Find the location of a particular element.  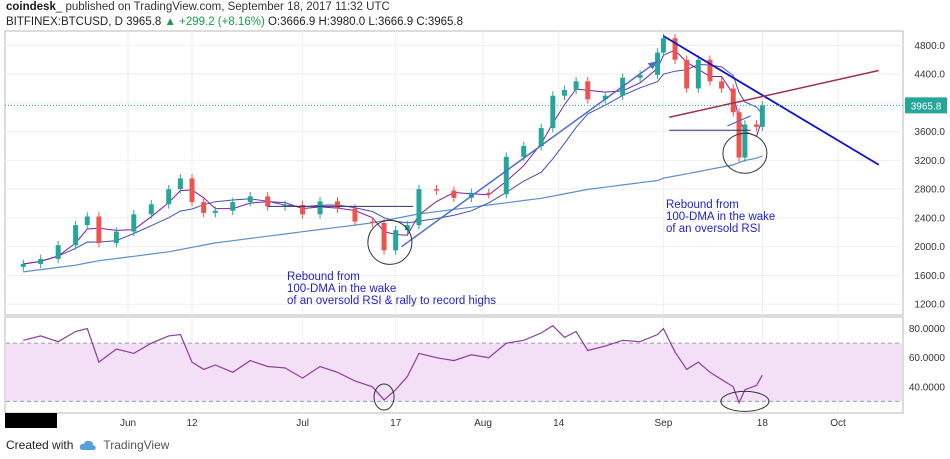

x-tick-label: Jul is located at coordinates (302, 423).